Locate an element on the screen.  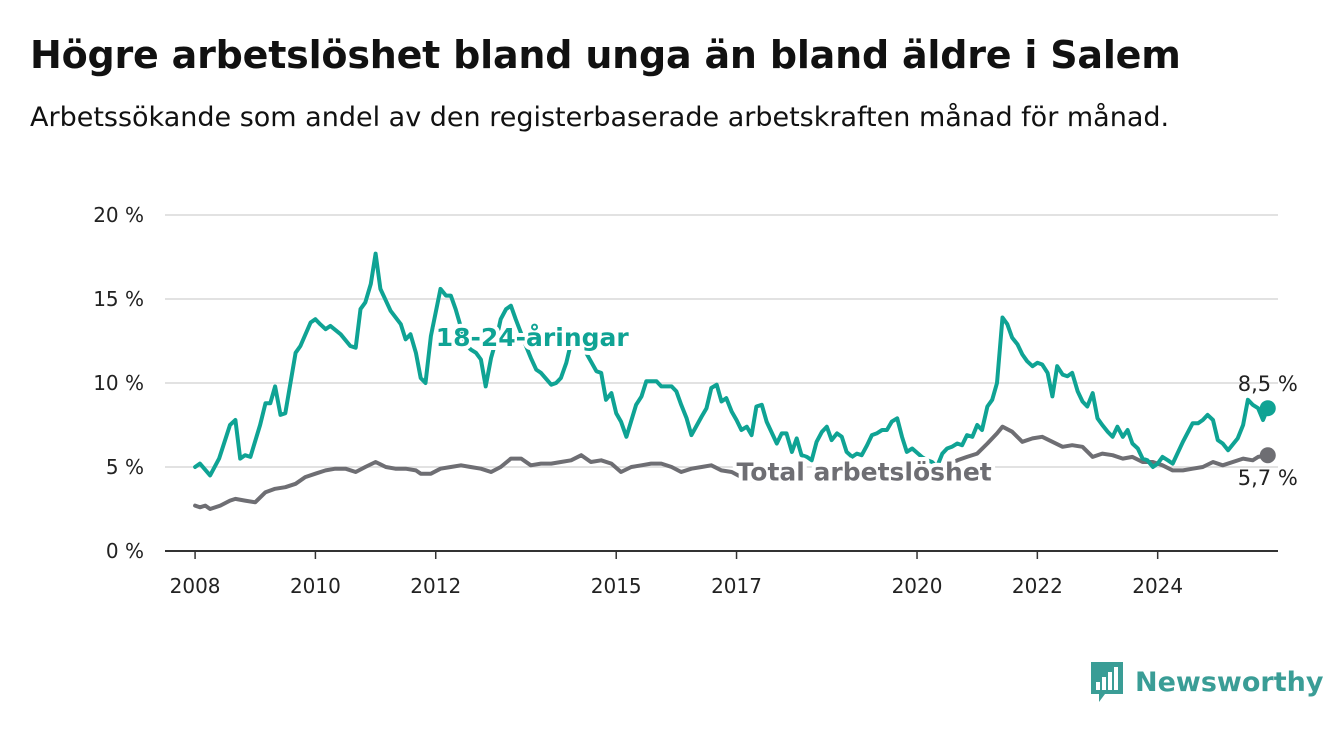
x-tick-label: 2015 is located at coordinates (616, 586).